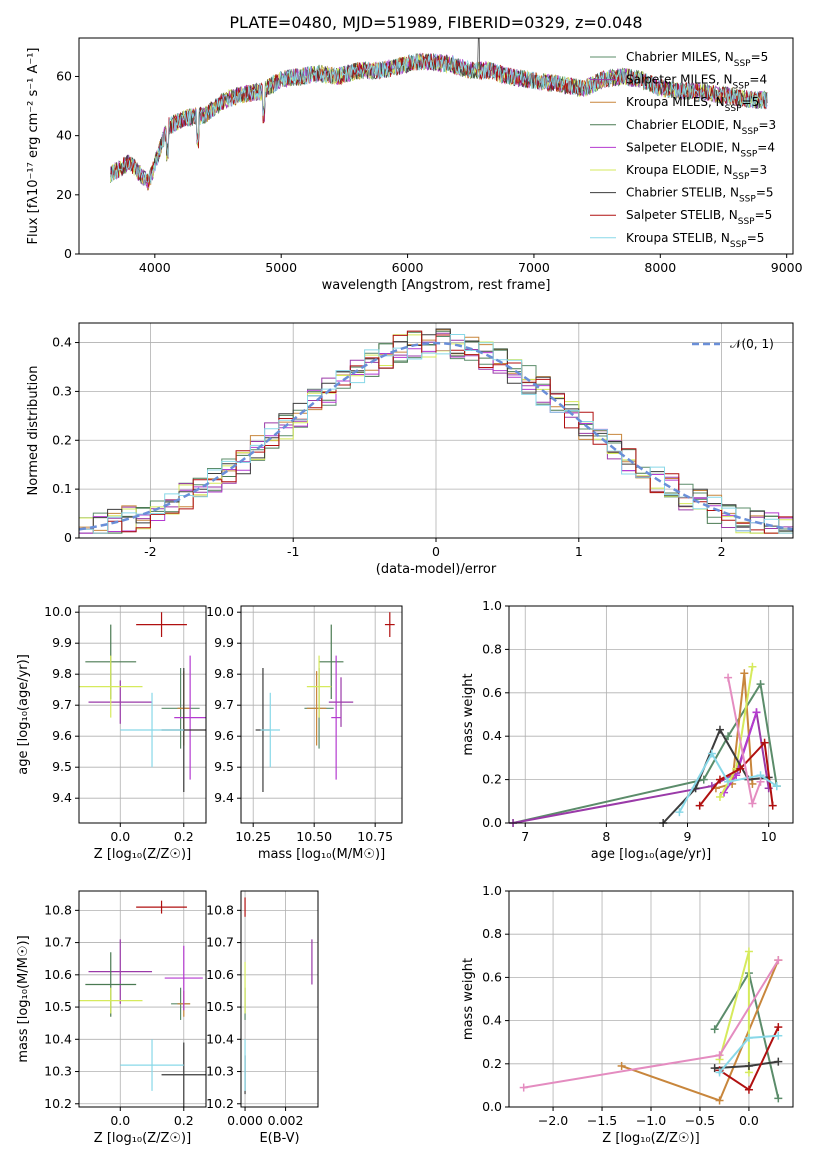 The height and width of the screenshot is (1170, 819). Describe the element at coordinates (58, 909) in the screenshot. I see `y-tick-label: 10.8` at that location.